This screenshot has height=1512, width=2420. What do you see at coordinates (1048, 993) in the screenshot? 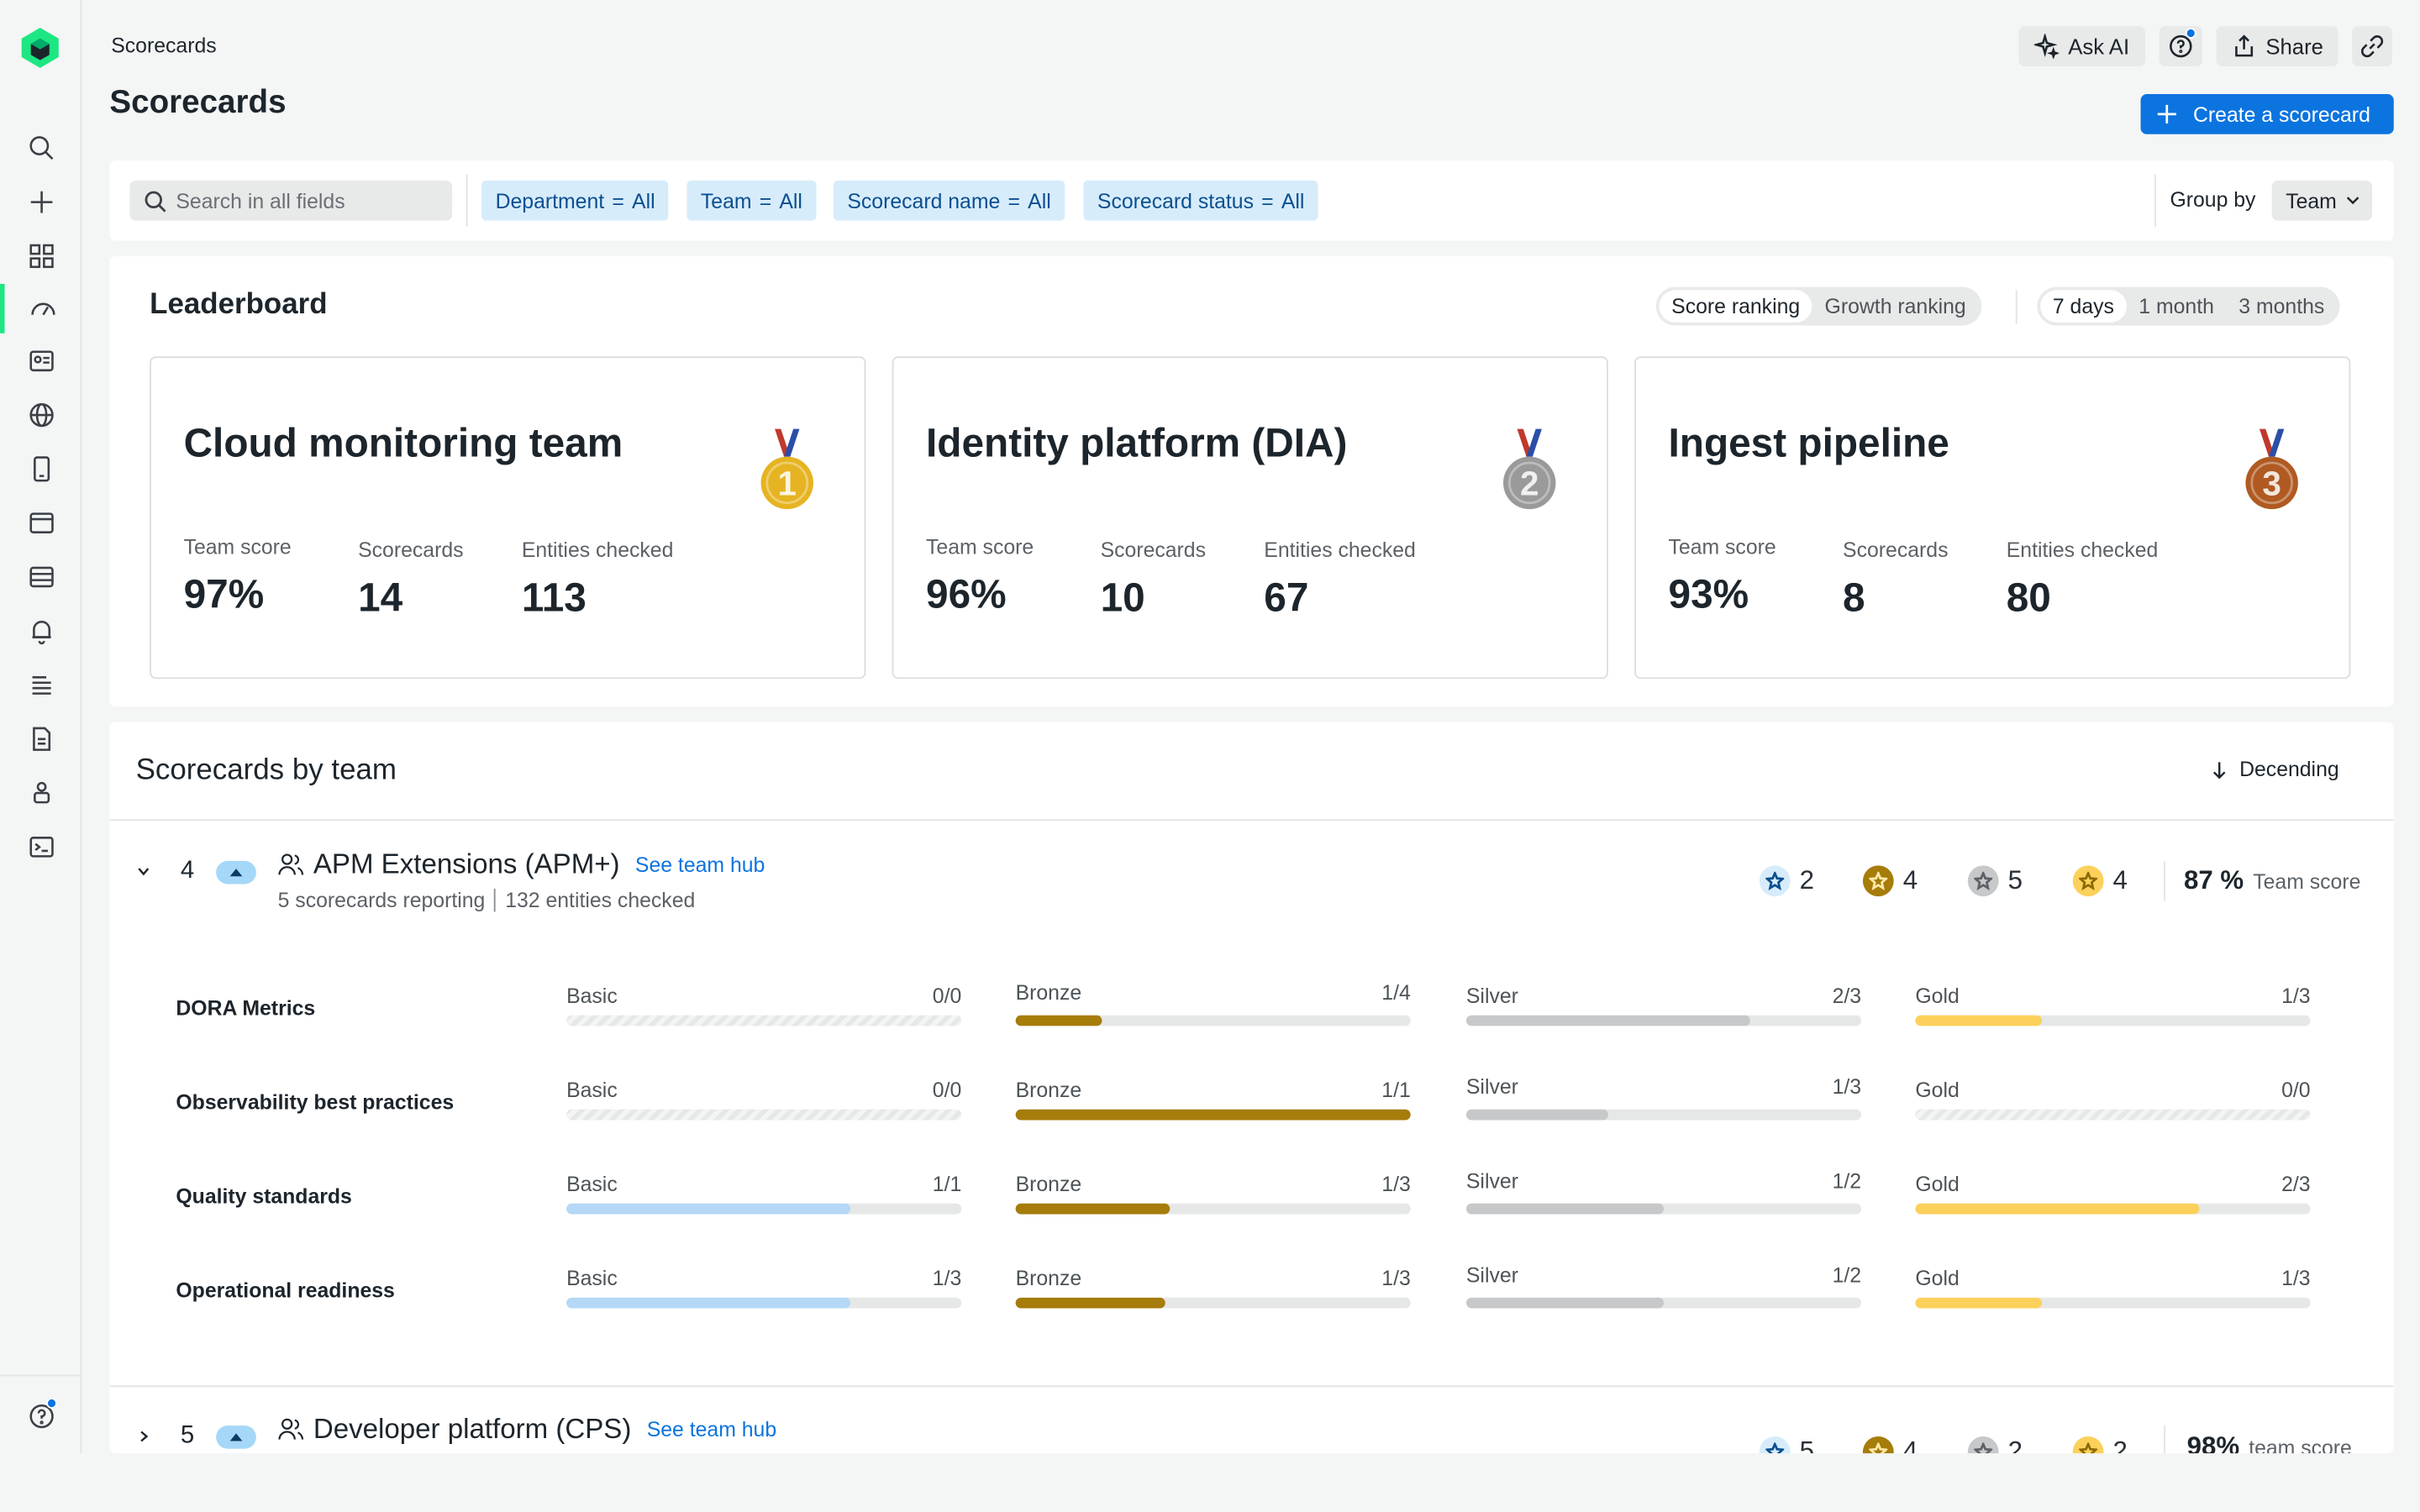
I see `level-label: Bronze` at bounding box center [1048, 993].